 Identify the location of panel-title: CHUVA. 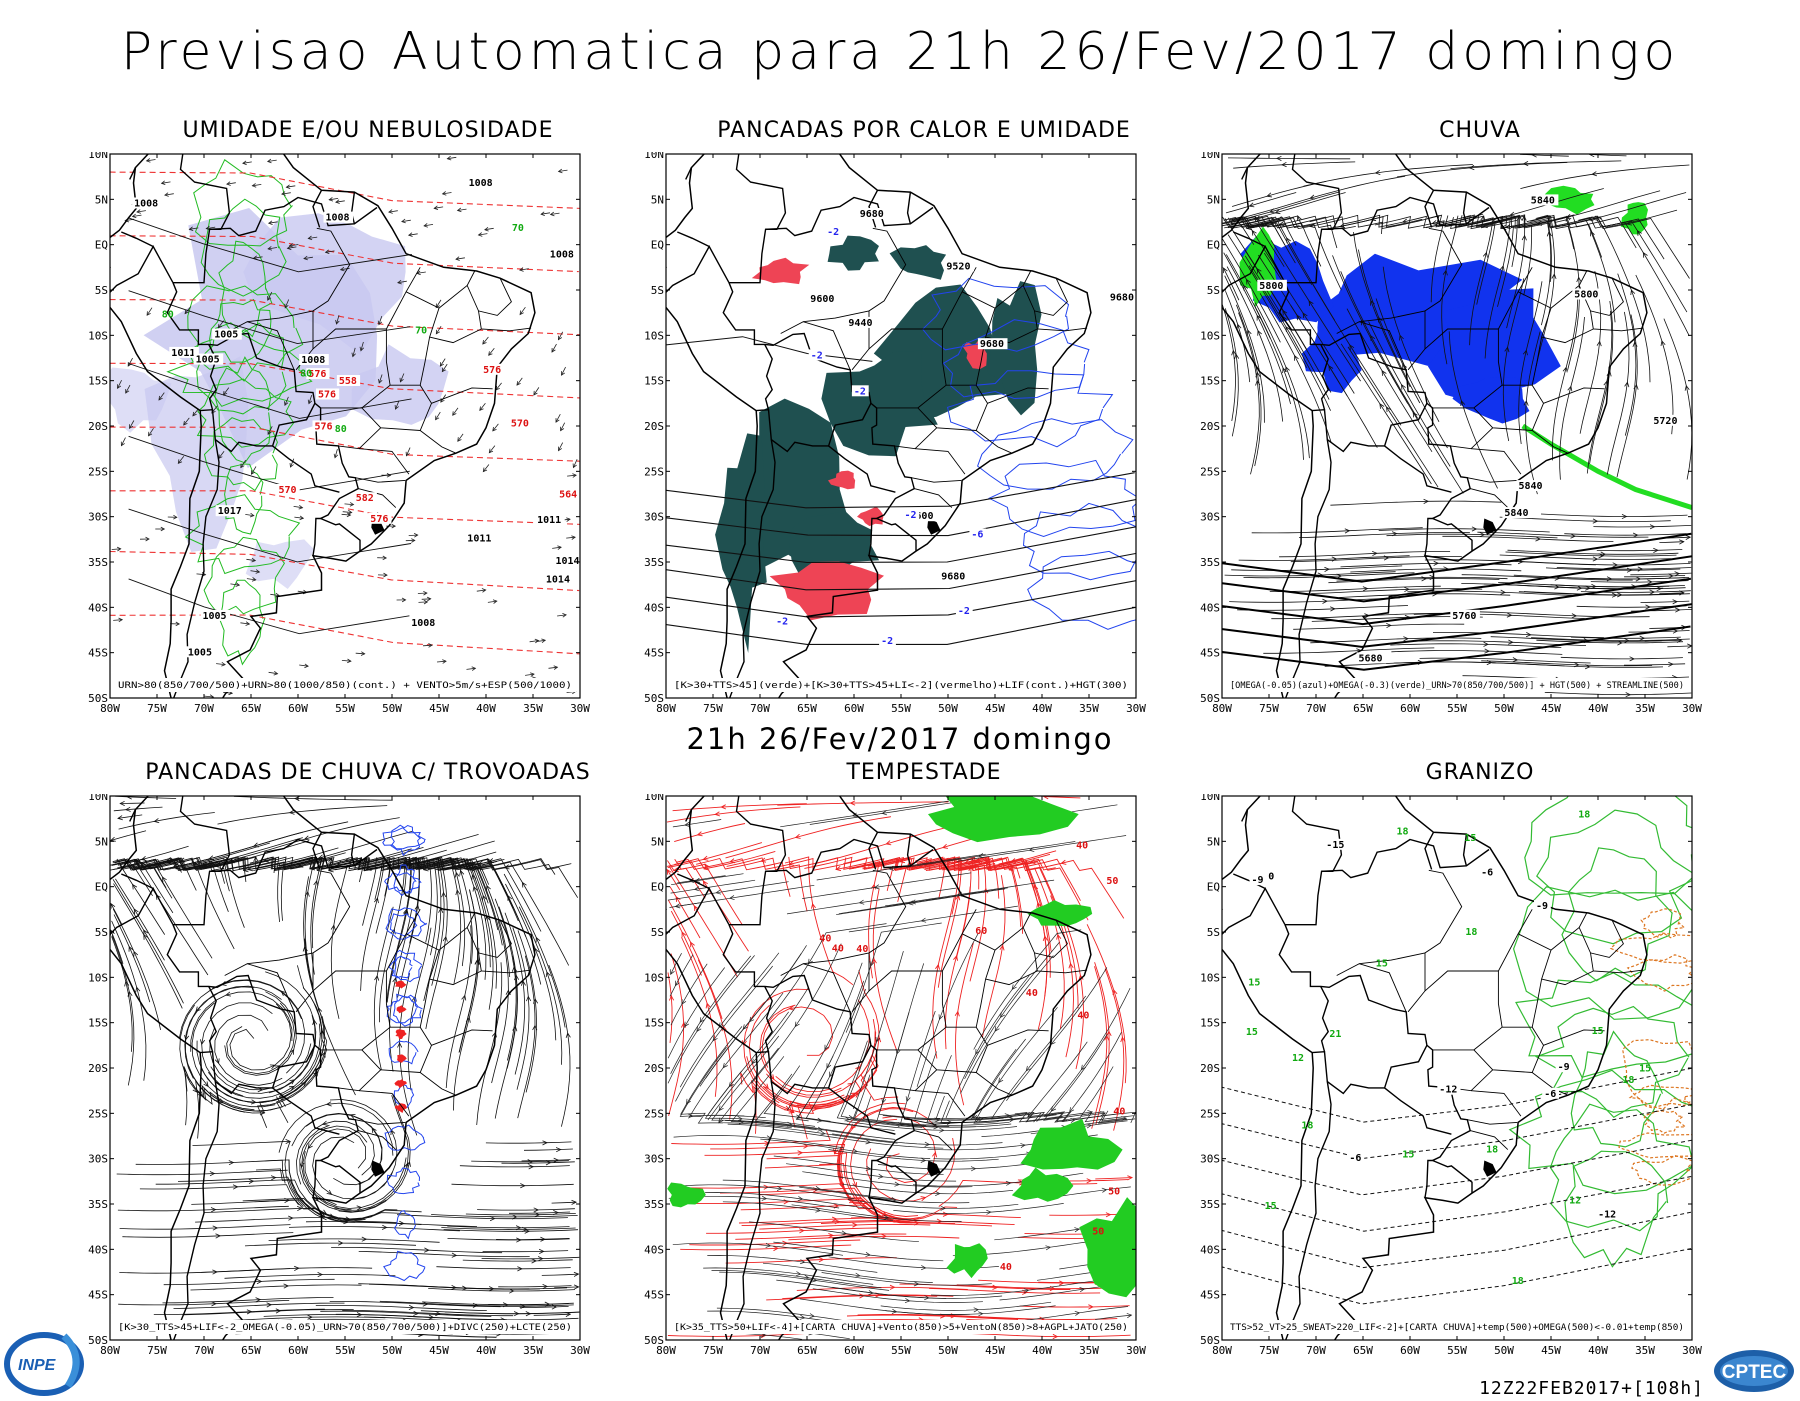
(1480, 130).